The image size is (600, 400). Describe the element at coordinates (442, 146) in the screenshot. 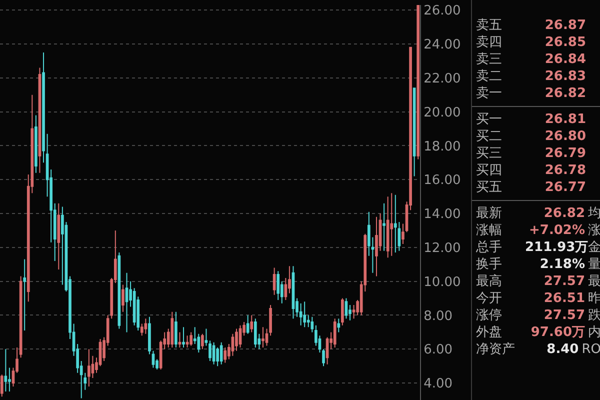

I see `y-tick-label: 18.00` at that location.